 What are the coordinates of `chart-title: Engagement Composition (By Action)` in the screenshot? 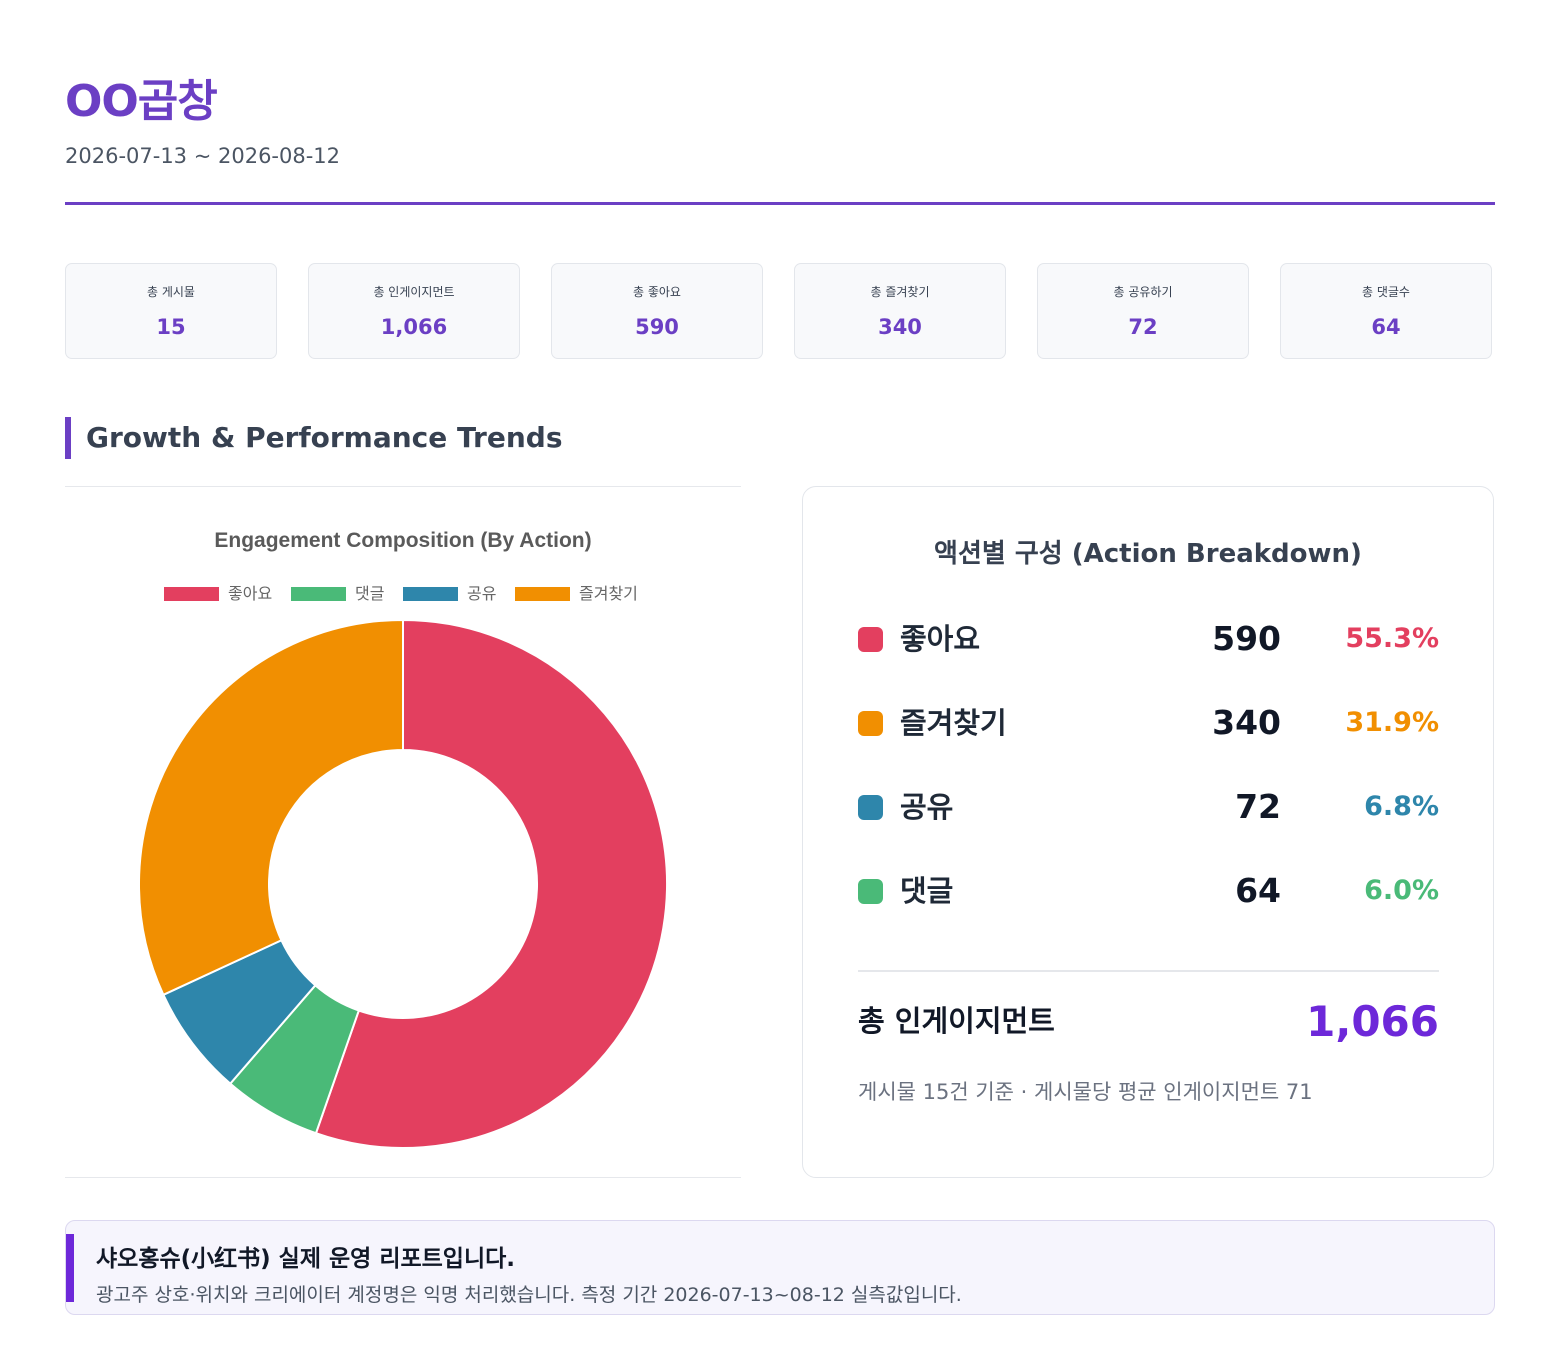 It's located at (403, 540).